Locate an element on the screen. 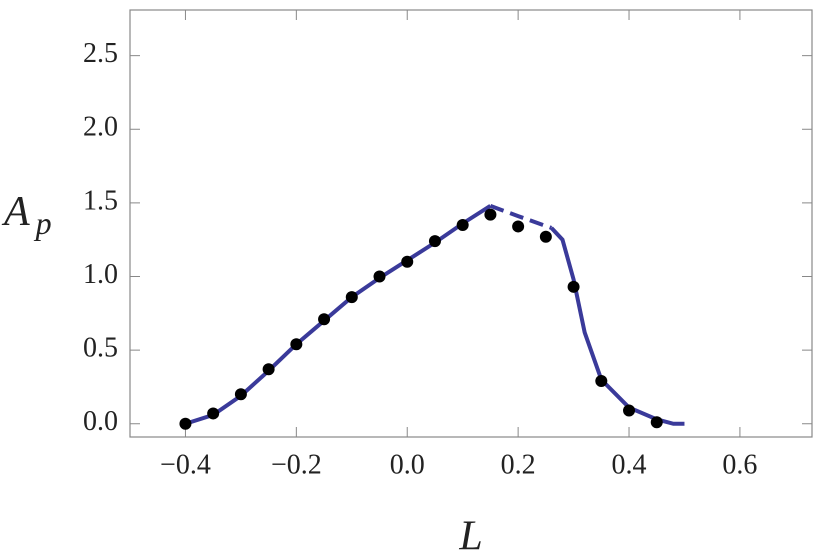  x-tick-label: 0.4 is located at coordinates (629, 464).